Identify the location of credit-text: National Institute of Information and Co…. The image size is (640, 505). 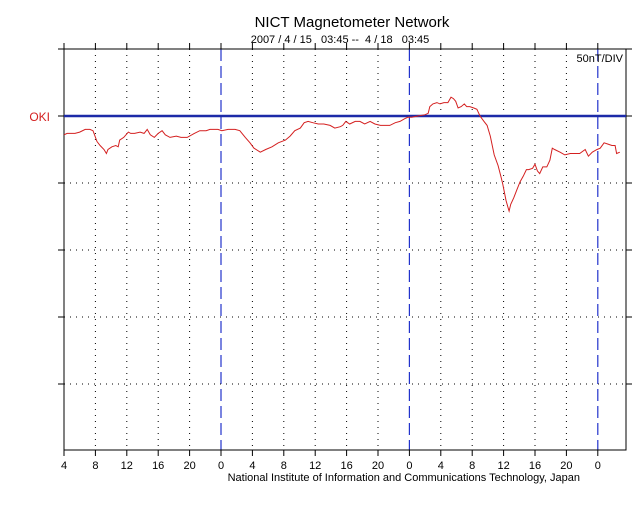
(404, 478).